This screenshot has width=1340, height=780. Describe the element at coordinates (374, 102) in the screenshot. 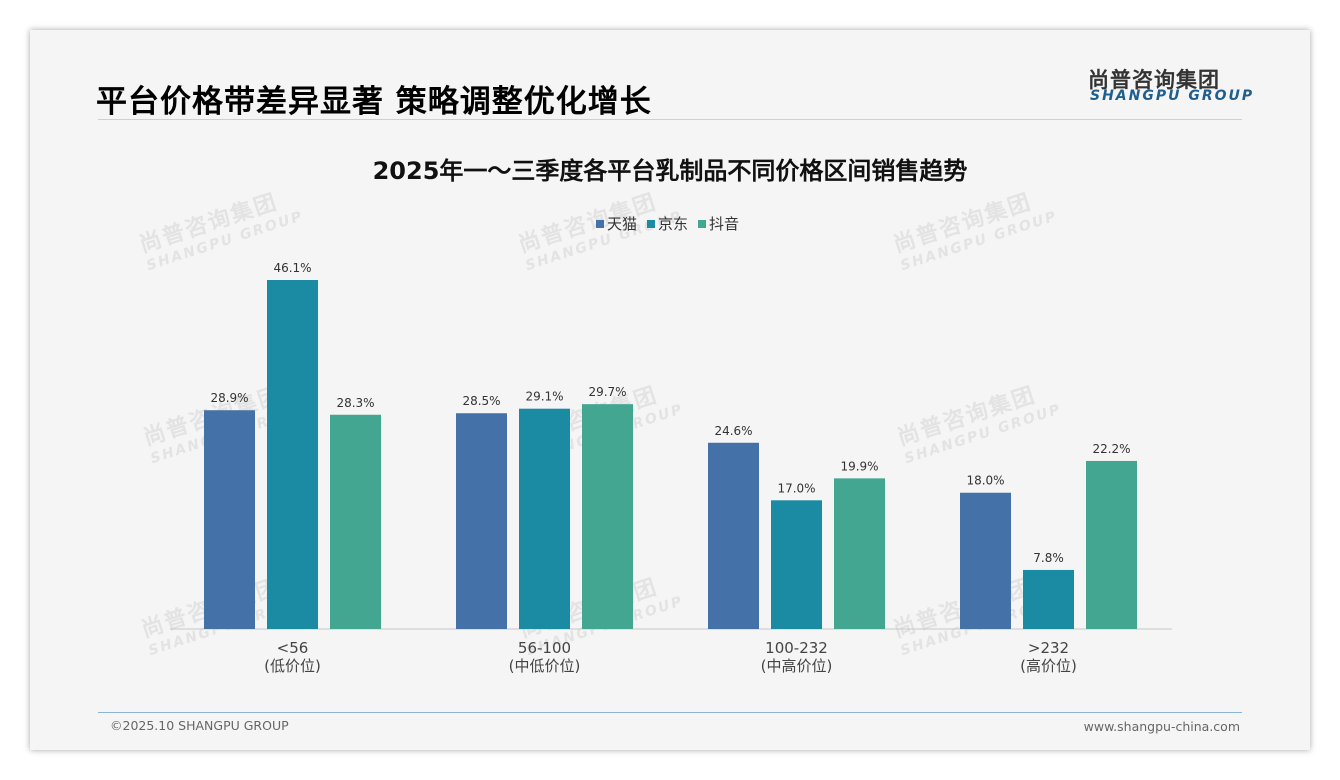

I see `page-title: 平台价格带差异显著 策略调整优化增长` at that location.